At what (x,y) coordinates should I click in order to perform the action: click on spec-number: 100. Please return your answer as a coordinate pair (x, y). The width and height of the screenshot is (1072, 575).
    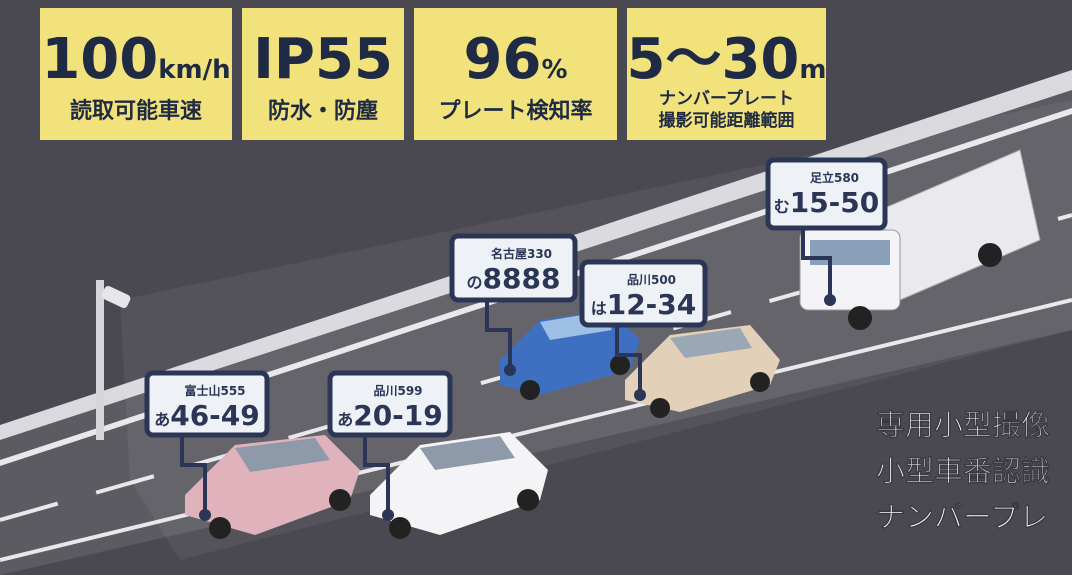
    Looking at the image, I should click on (99, 59).